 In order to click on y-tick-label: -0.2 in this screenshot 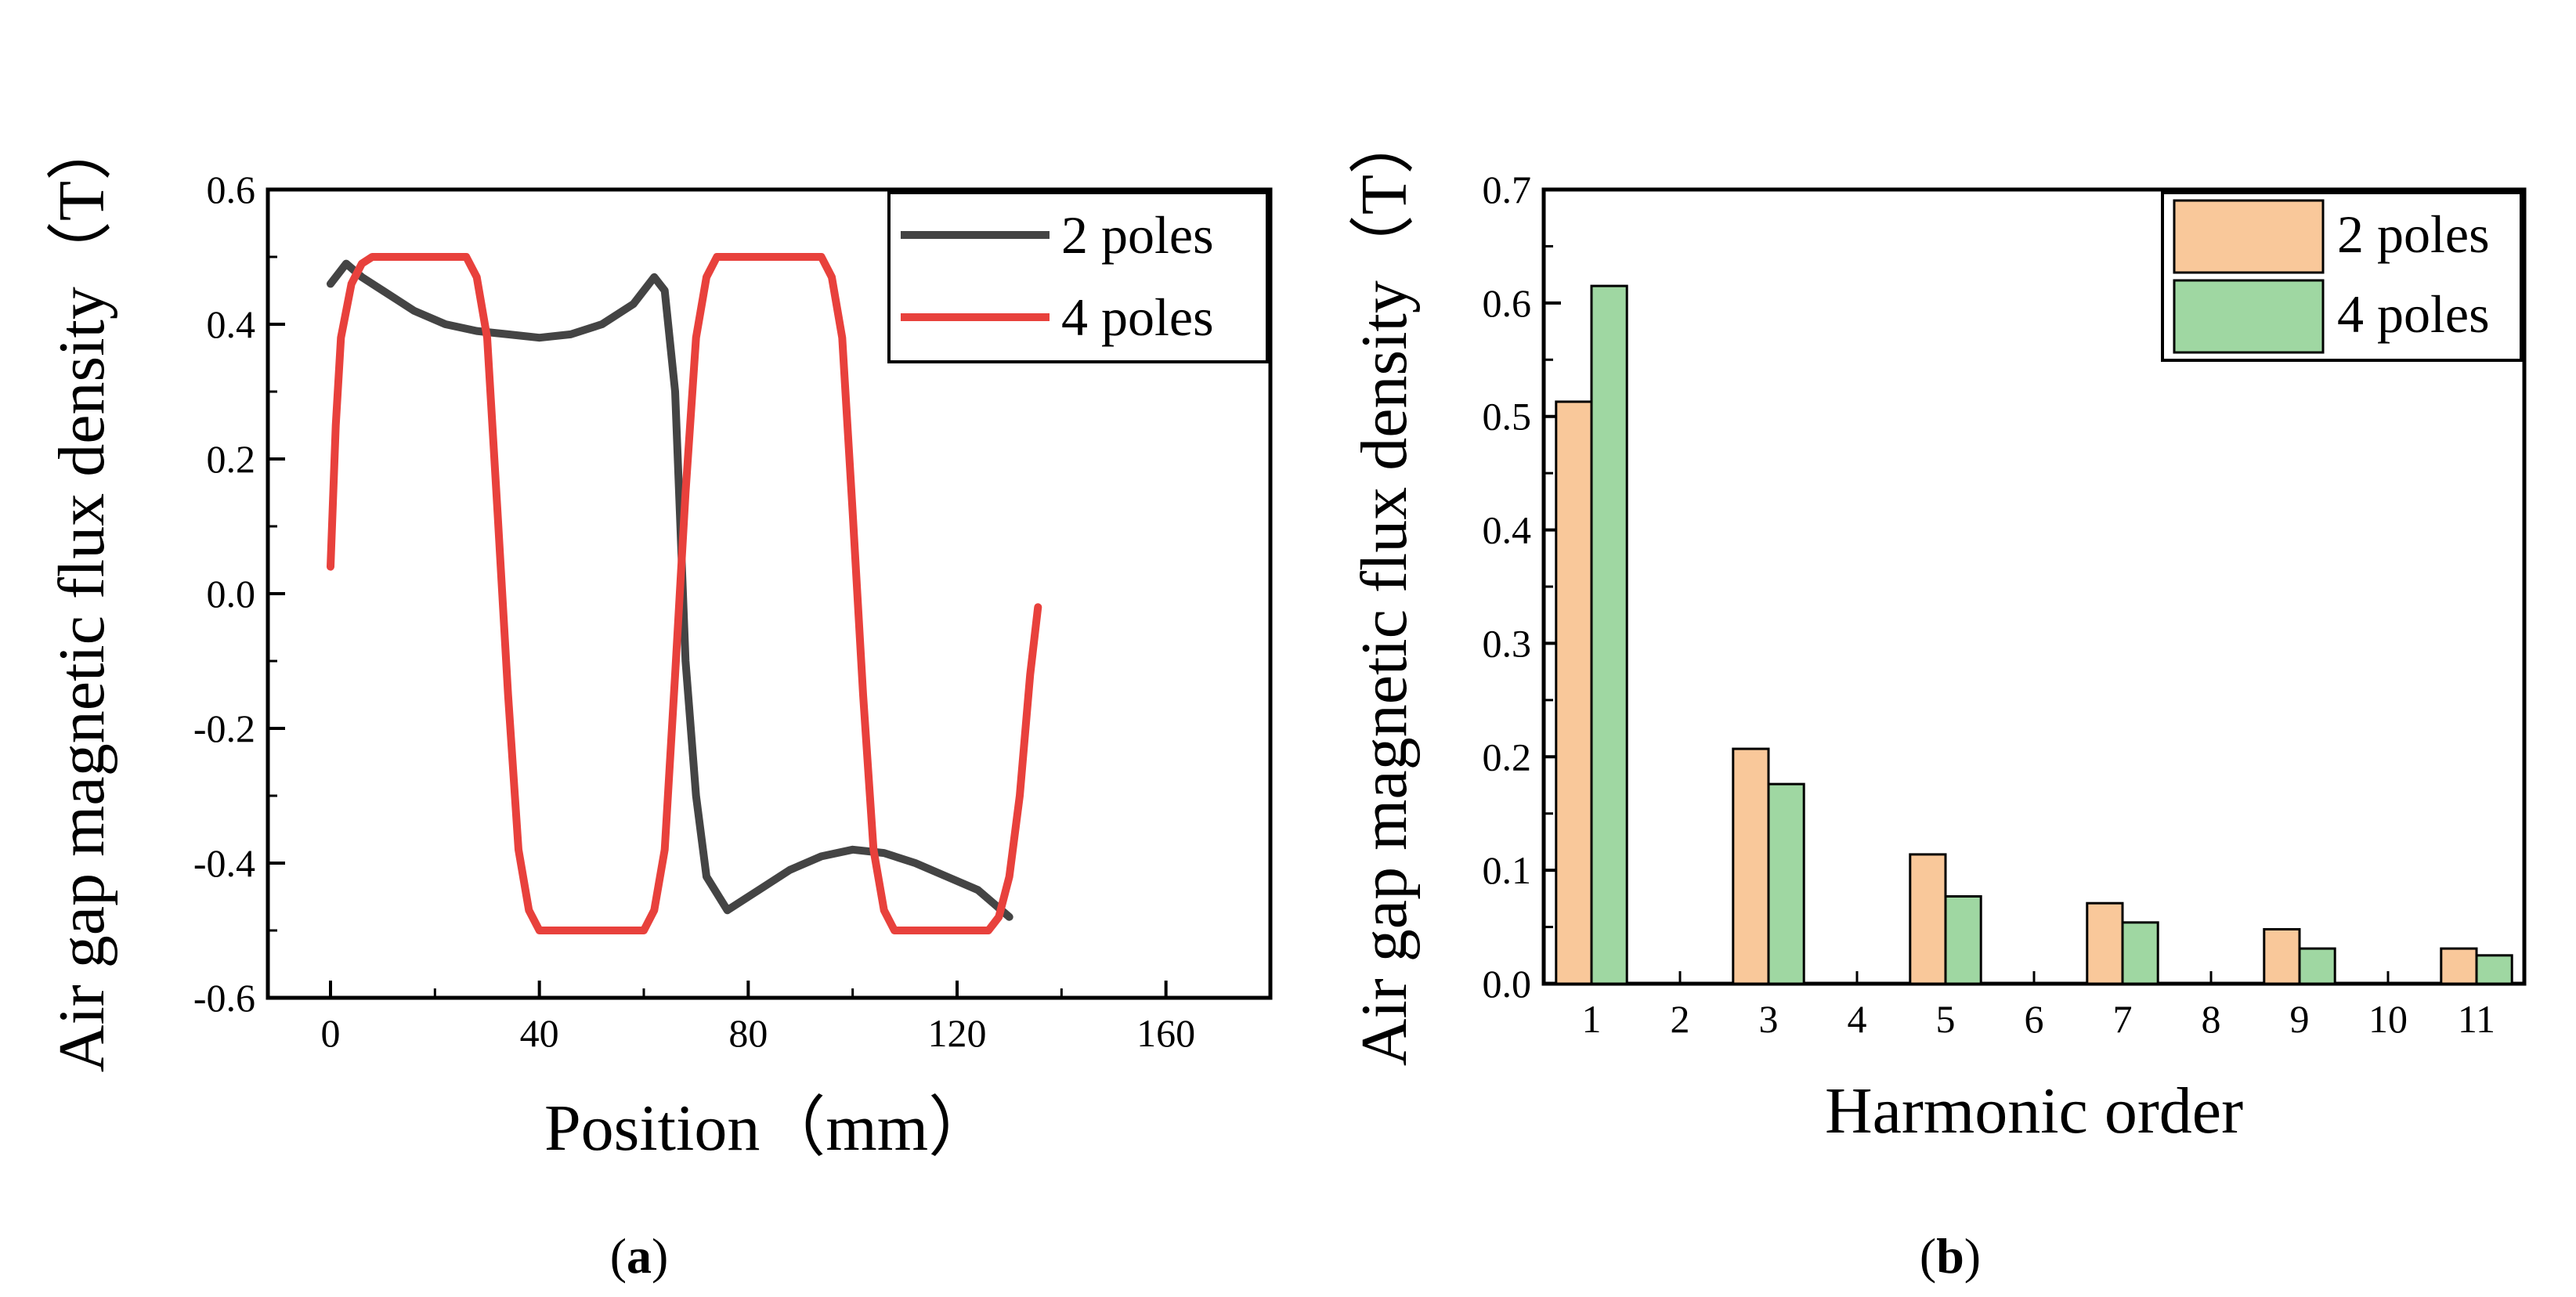, I will do `click(224, 728)`.